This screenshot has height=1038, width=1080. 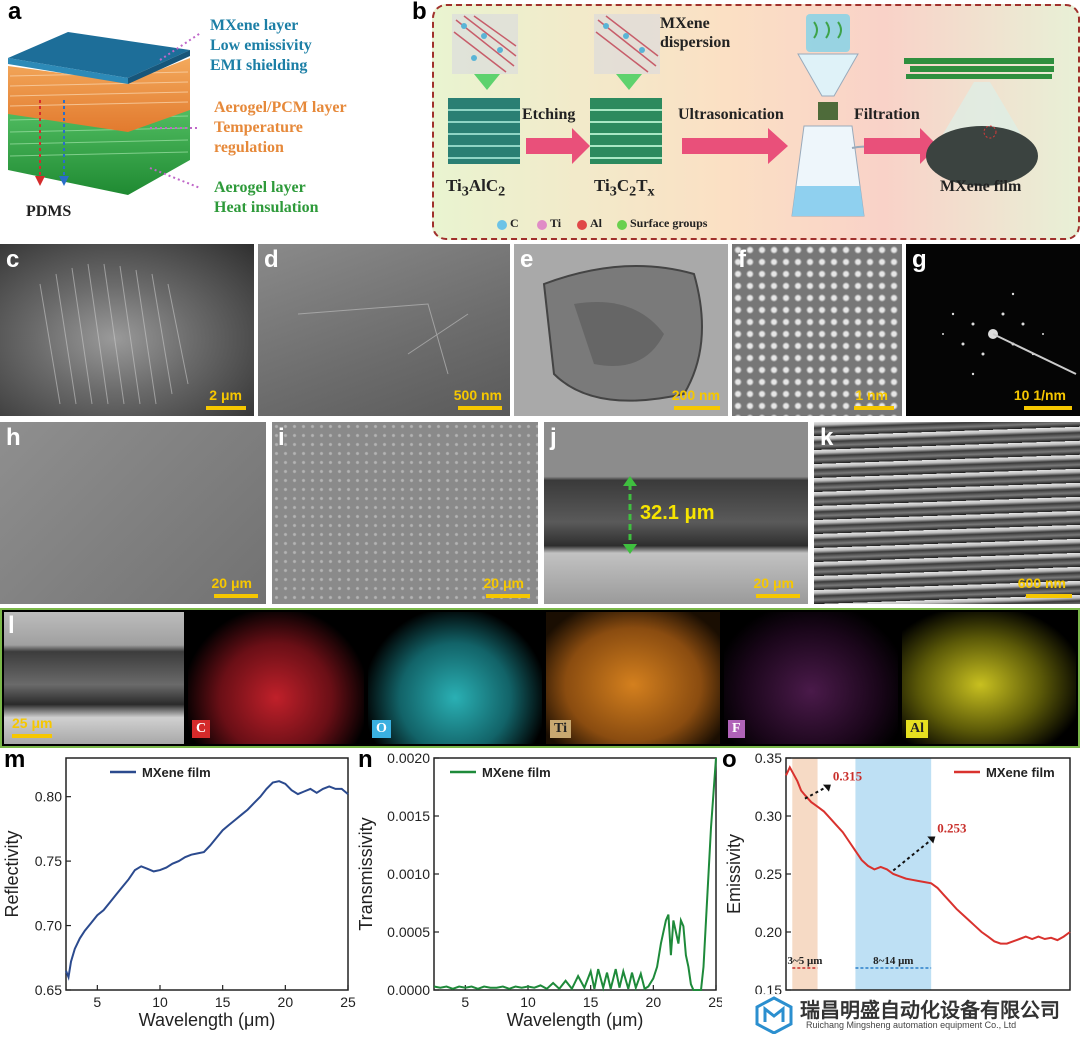 I want to click on y-tick-label-1: 0.20, so click(x=768, y=932).